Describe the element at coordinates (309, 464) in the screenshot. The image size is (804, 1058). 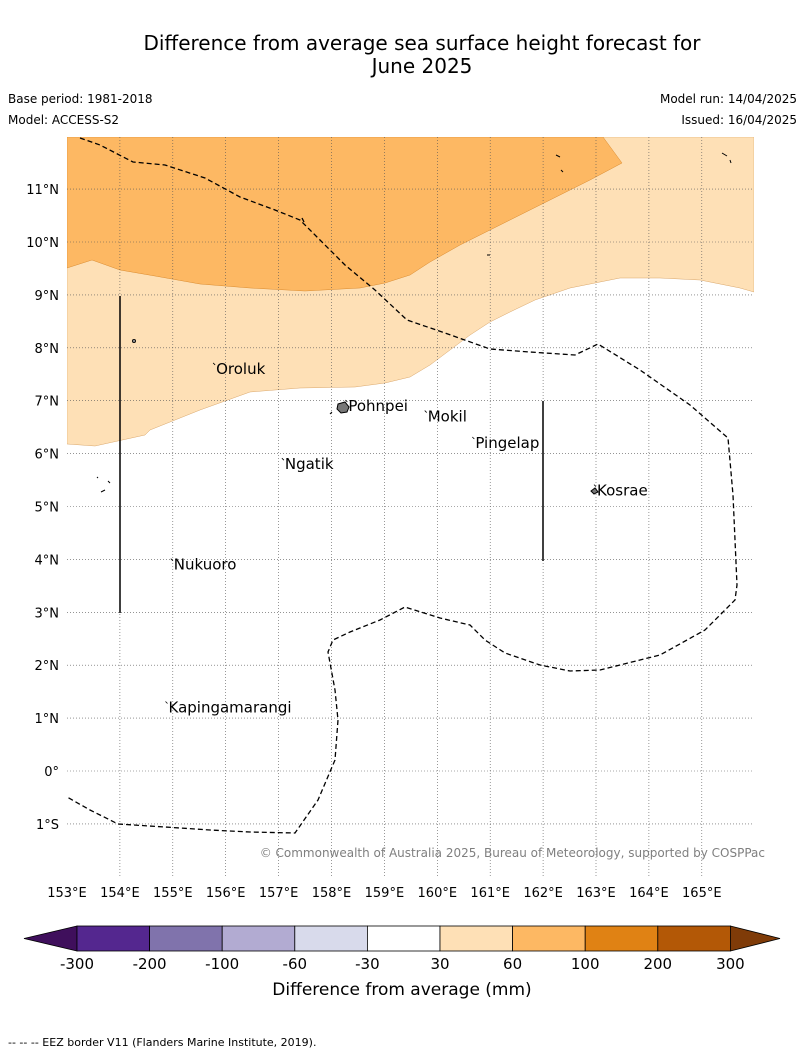
I see `place-label: Ngatik` at that location.